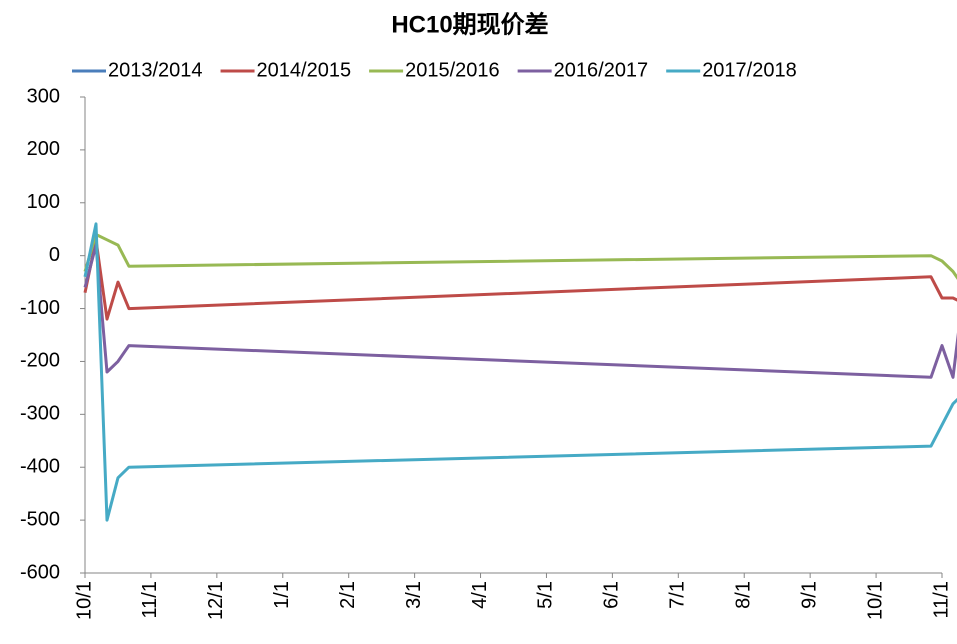 Image resolution: width=957 pixels, height=644 pixels. I want to click on x-tick-label: 3/1, so click(414, 595).